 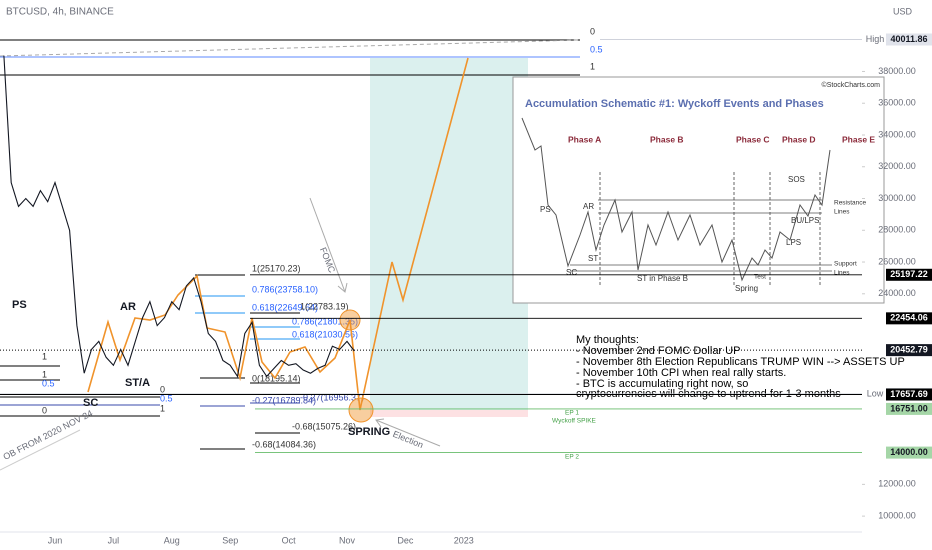 I want to click on phase: Phase D, so click(x=799, y=139).